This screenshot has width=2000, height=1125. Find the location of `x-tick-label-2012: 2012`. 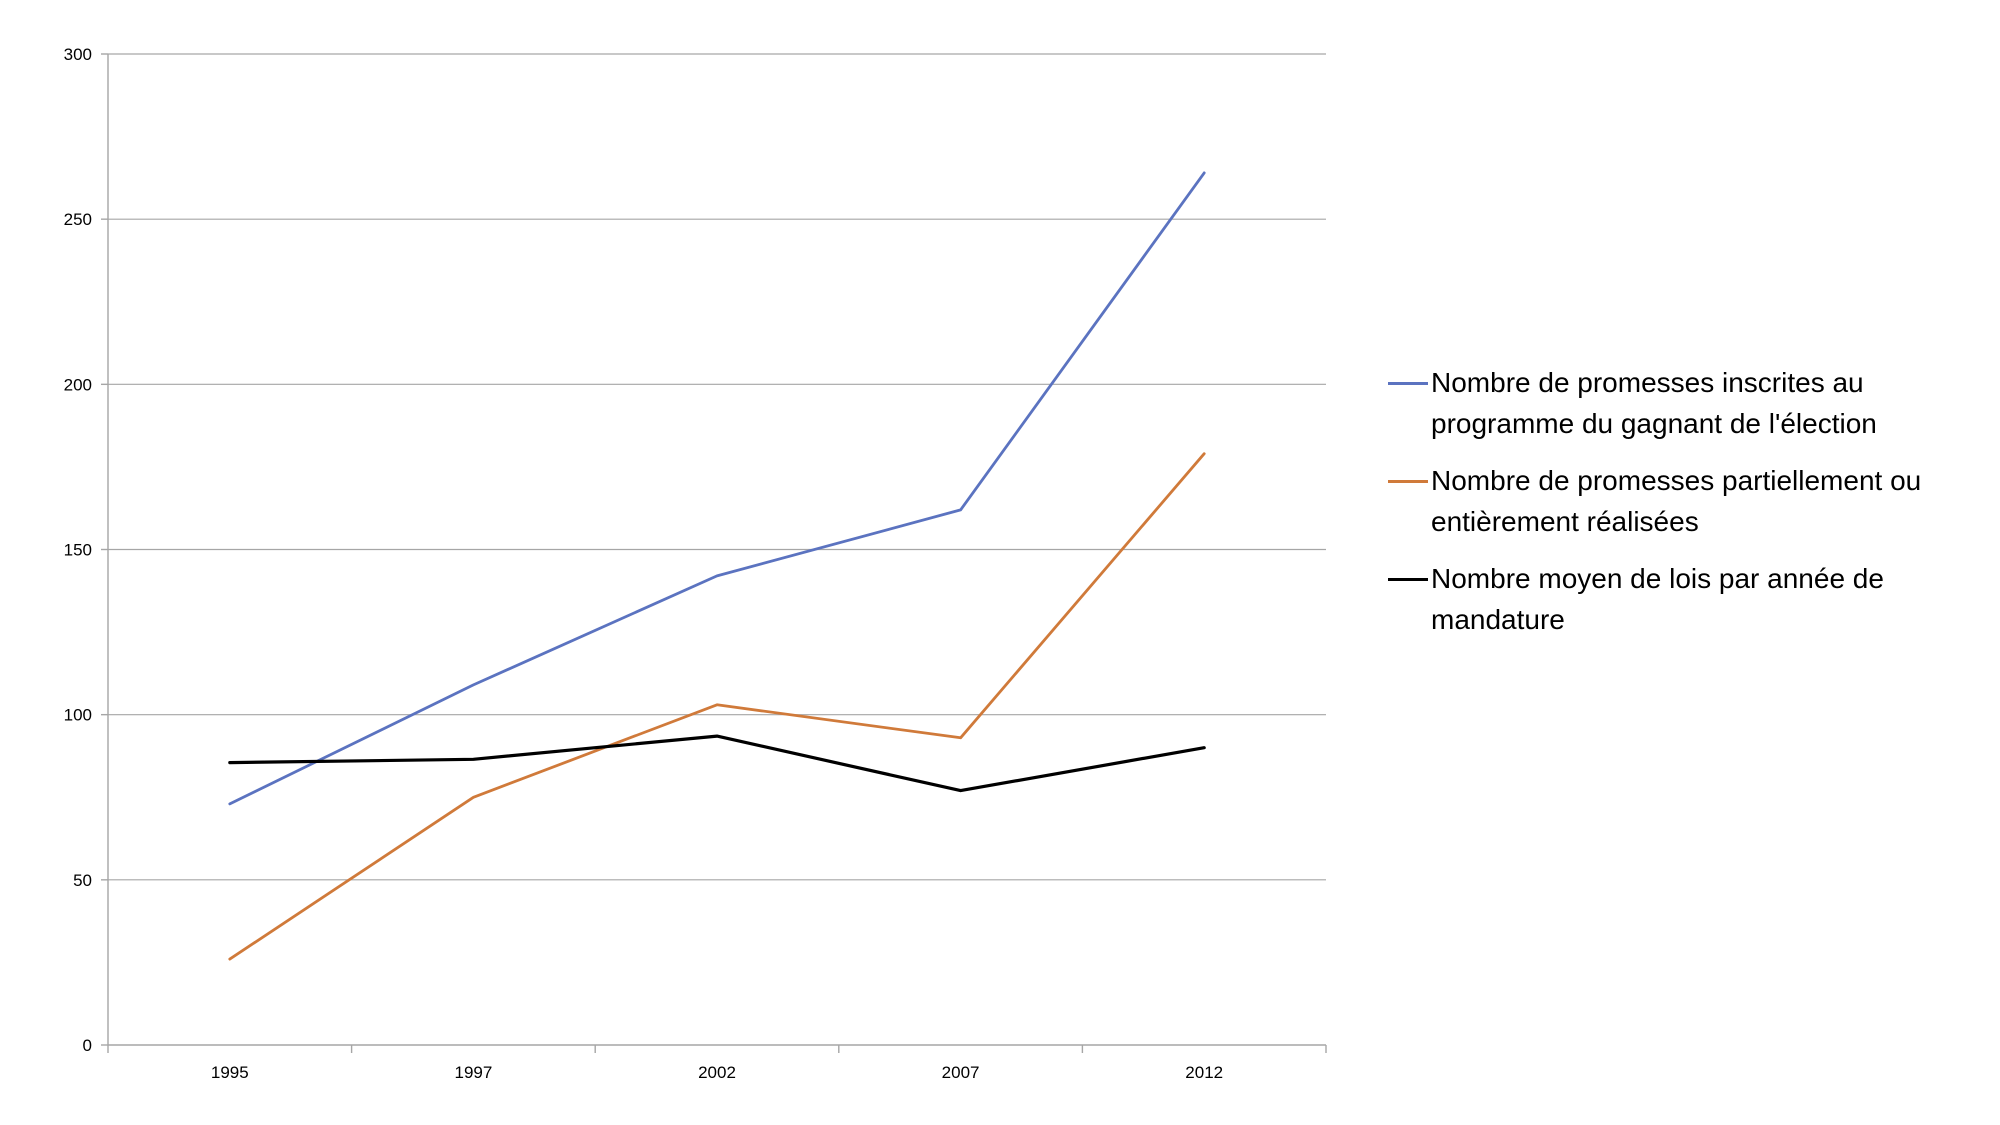

x-tick-label-2012: 2012 is located at coordinates (1204, 1072).